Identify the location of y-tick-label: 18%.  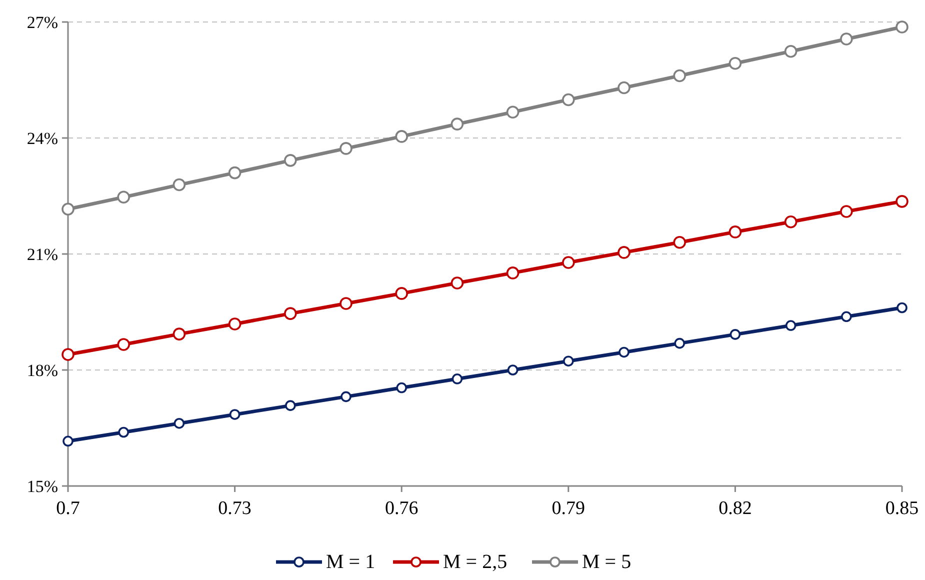
(42, 370).